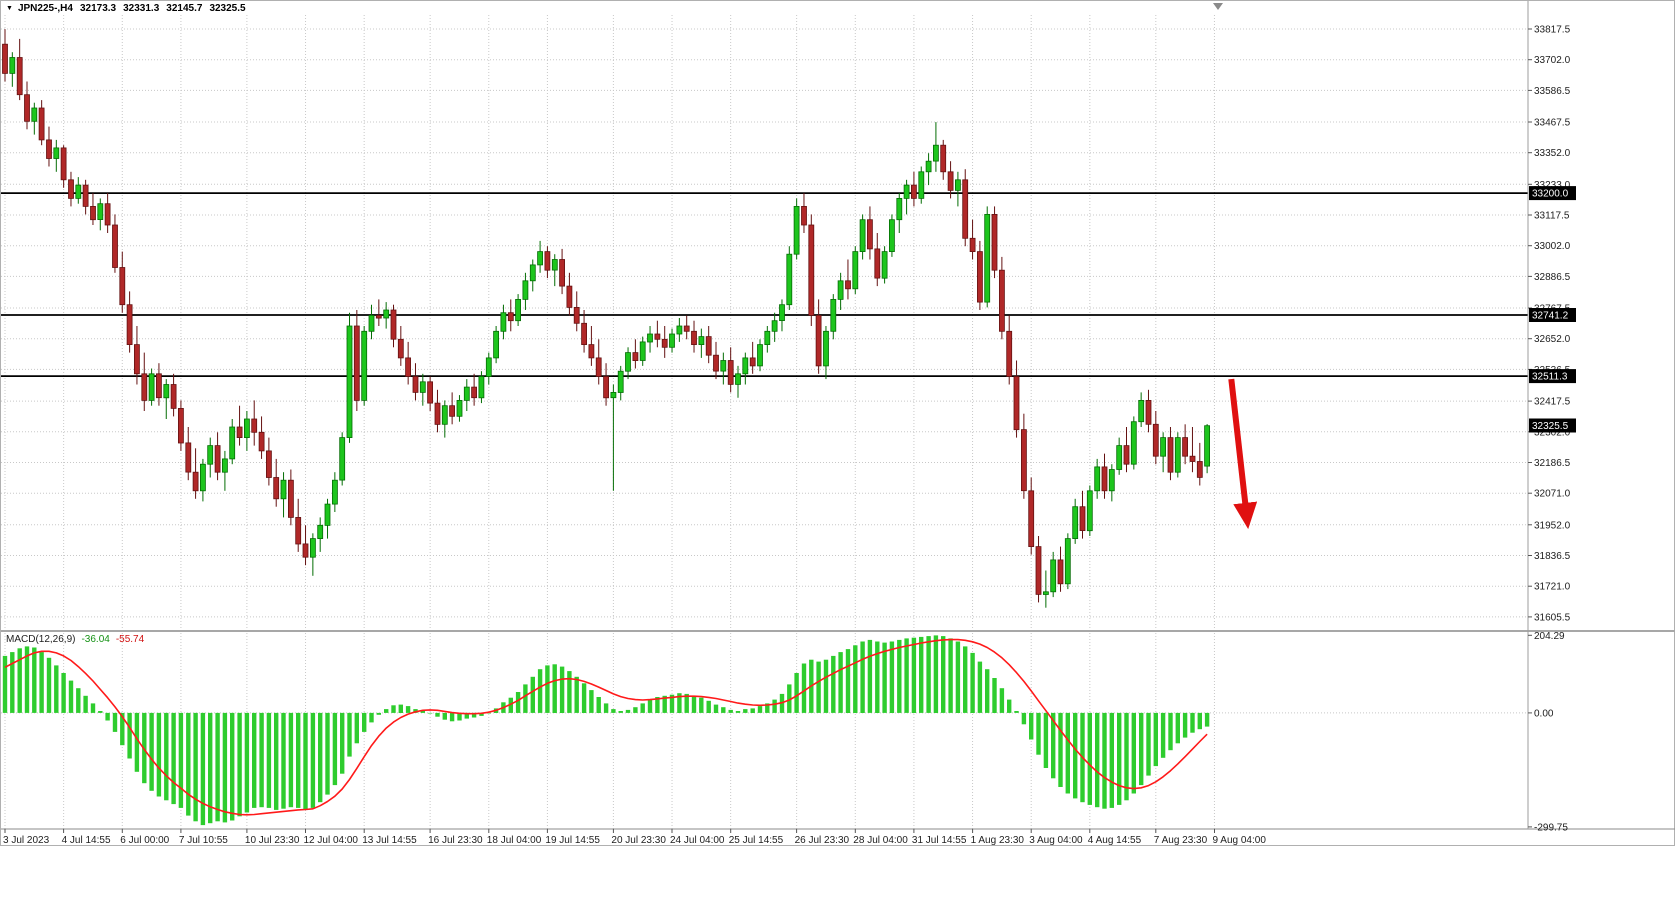  What do you see at coordinates (141, 8) in the screenshot?
I see `ohlc-high: 32331.3` at bounding box center [141, 8].